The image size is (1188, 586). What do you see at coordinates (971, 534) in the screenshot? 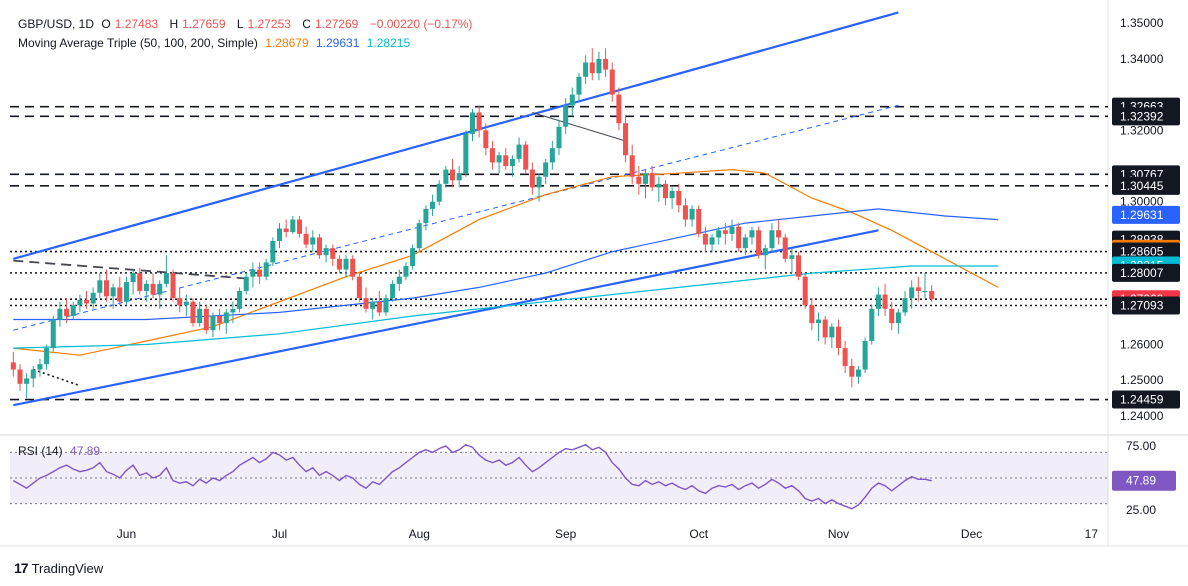
I see `time-tick-label: Dec` at bounding box center [971, 534].